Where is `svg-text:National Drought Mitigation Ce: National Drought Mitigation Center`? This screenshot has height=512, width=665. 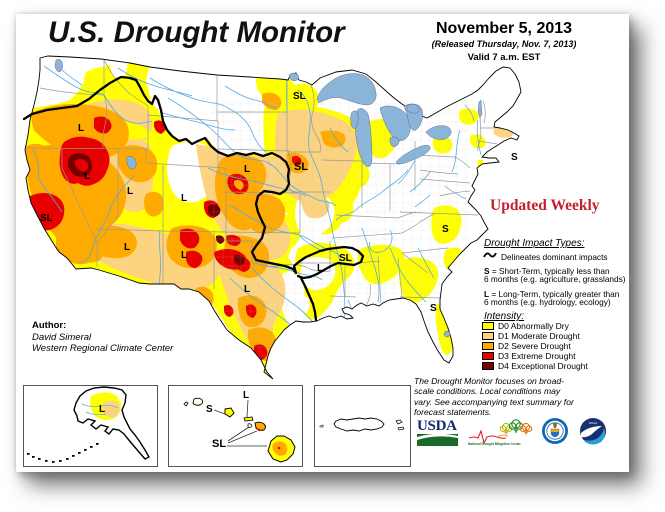
svg-text:National Drought Mitigation Ce: National Drought Mitigation Center is located at coordinates (495, 444).